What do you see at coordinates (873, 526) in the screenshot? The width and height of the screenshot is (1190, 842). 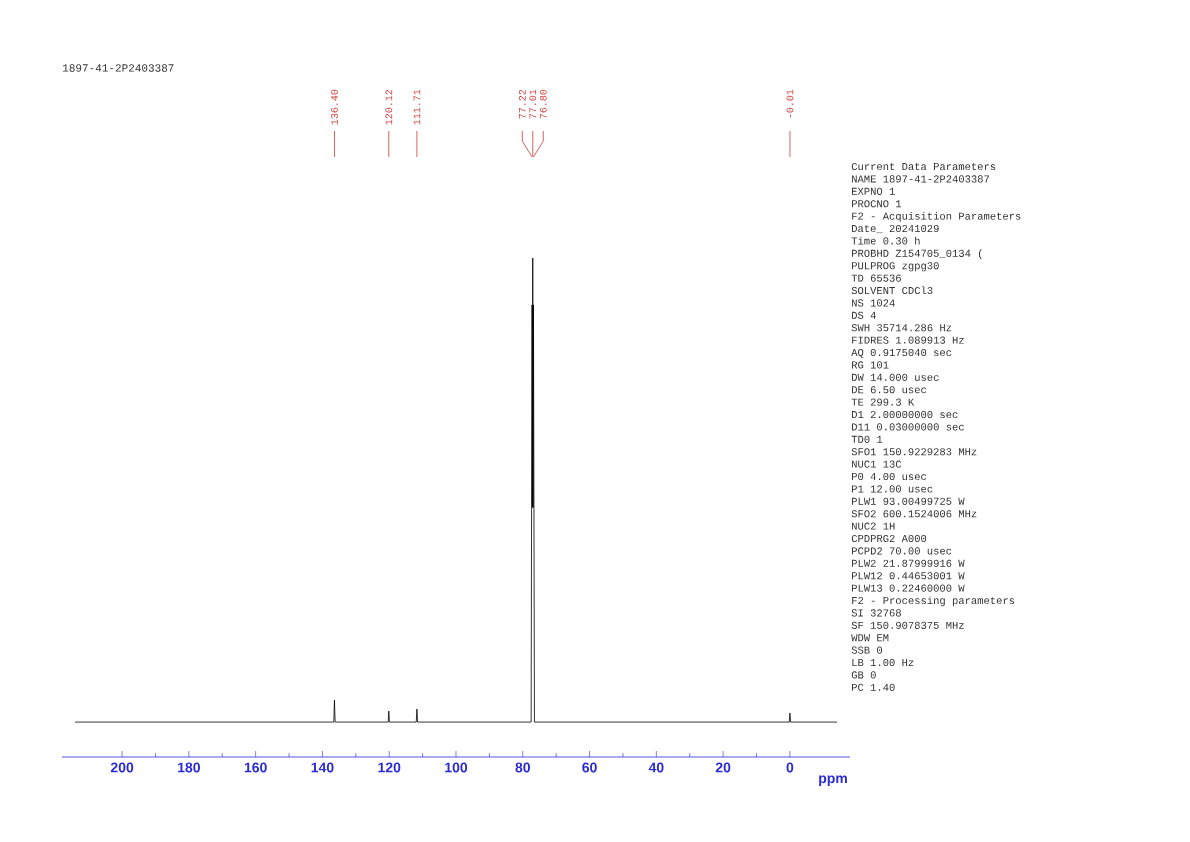 I see `text: NUC2 1H` at bounding box center [873, 526].